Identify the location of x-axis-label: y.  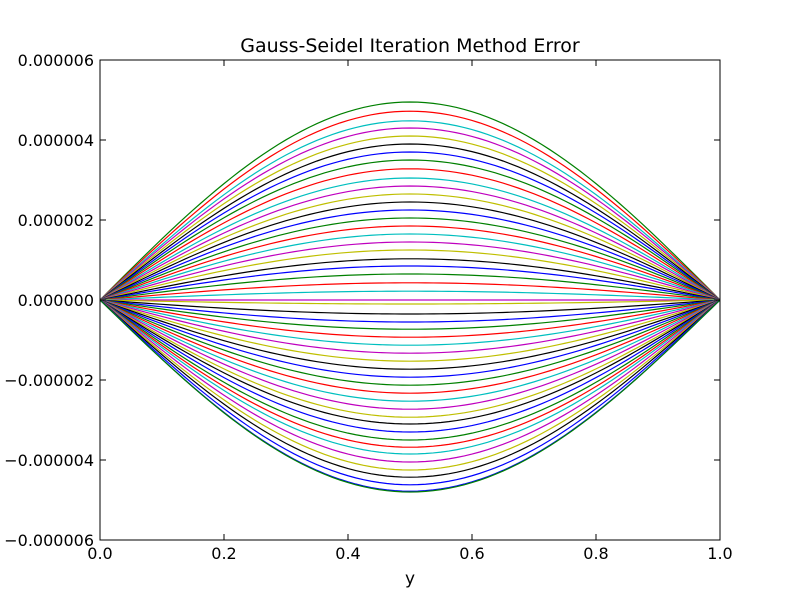
(410, 579).